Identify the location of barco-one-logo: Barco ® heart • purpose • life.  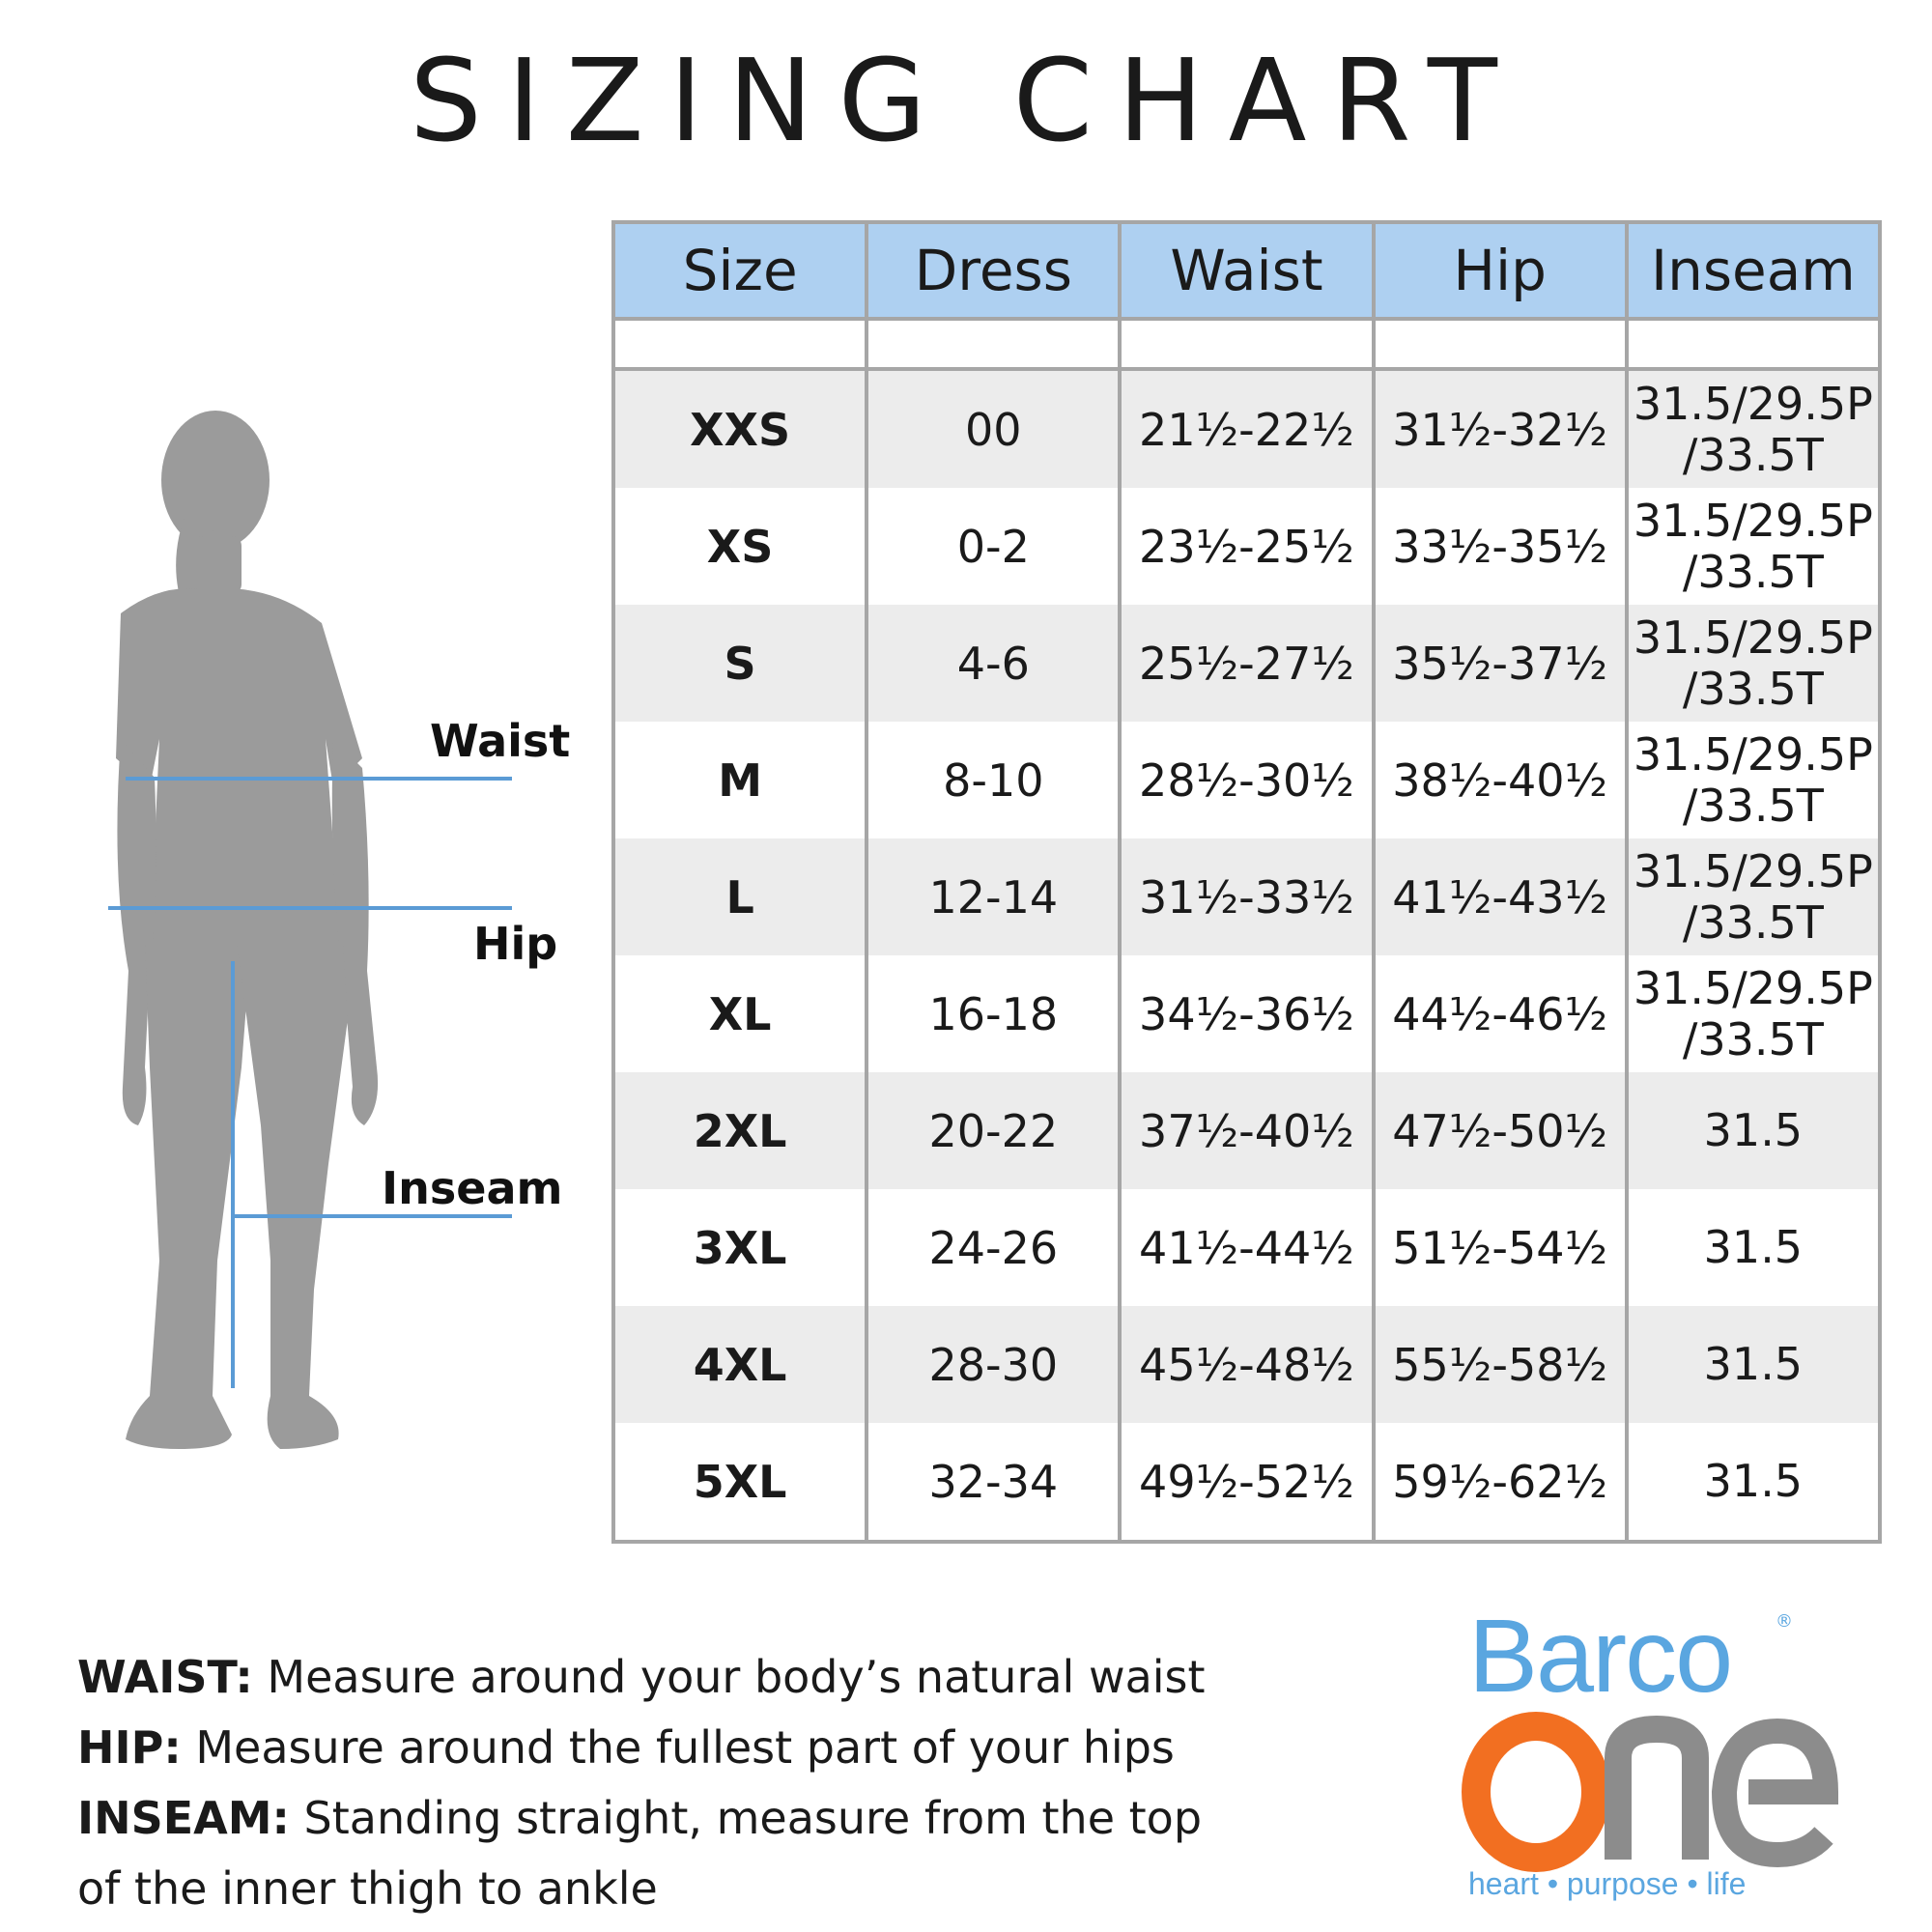
(1644, 1755).